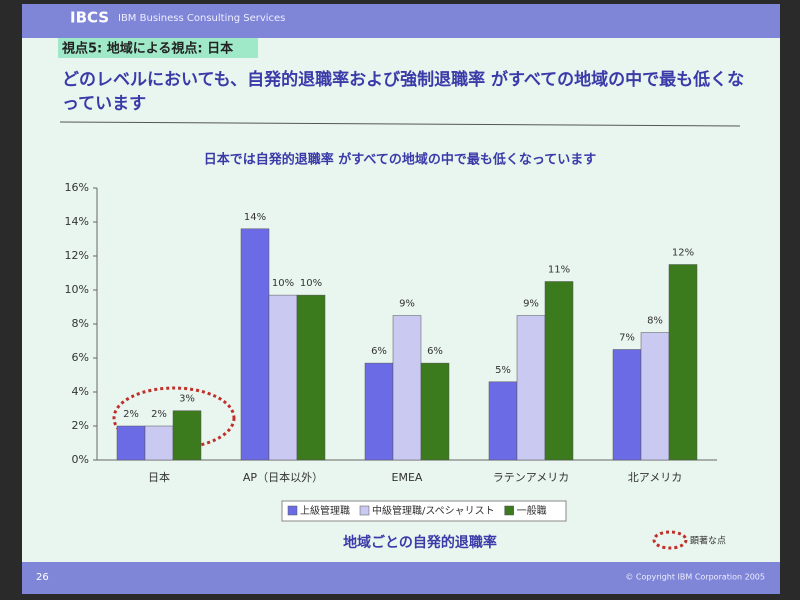  I want to click on page-number: 26, so click(42, 577).